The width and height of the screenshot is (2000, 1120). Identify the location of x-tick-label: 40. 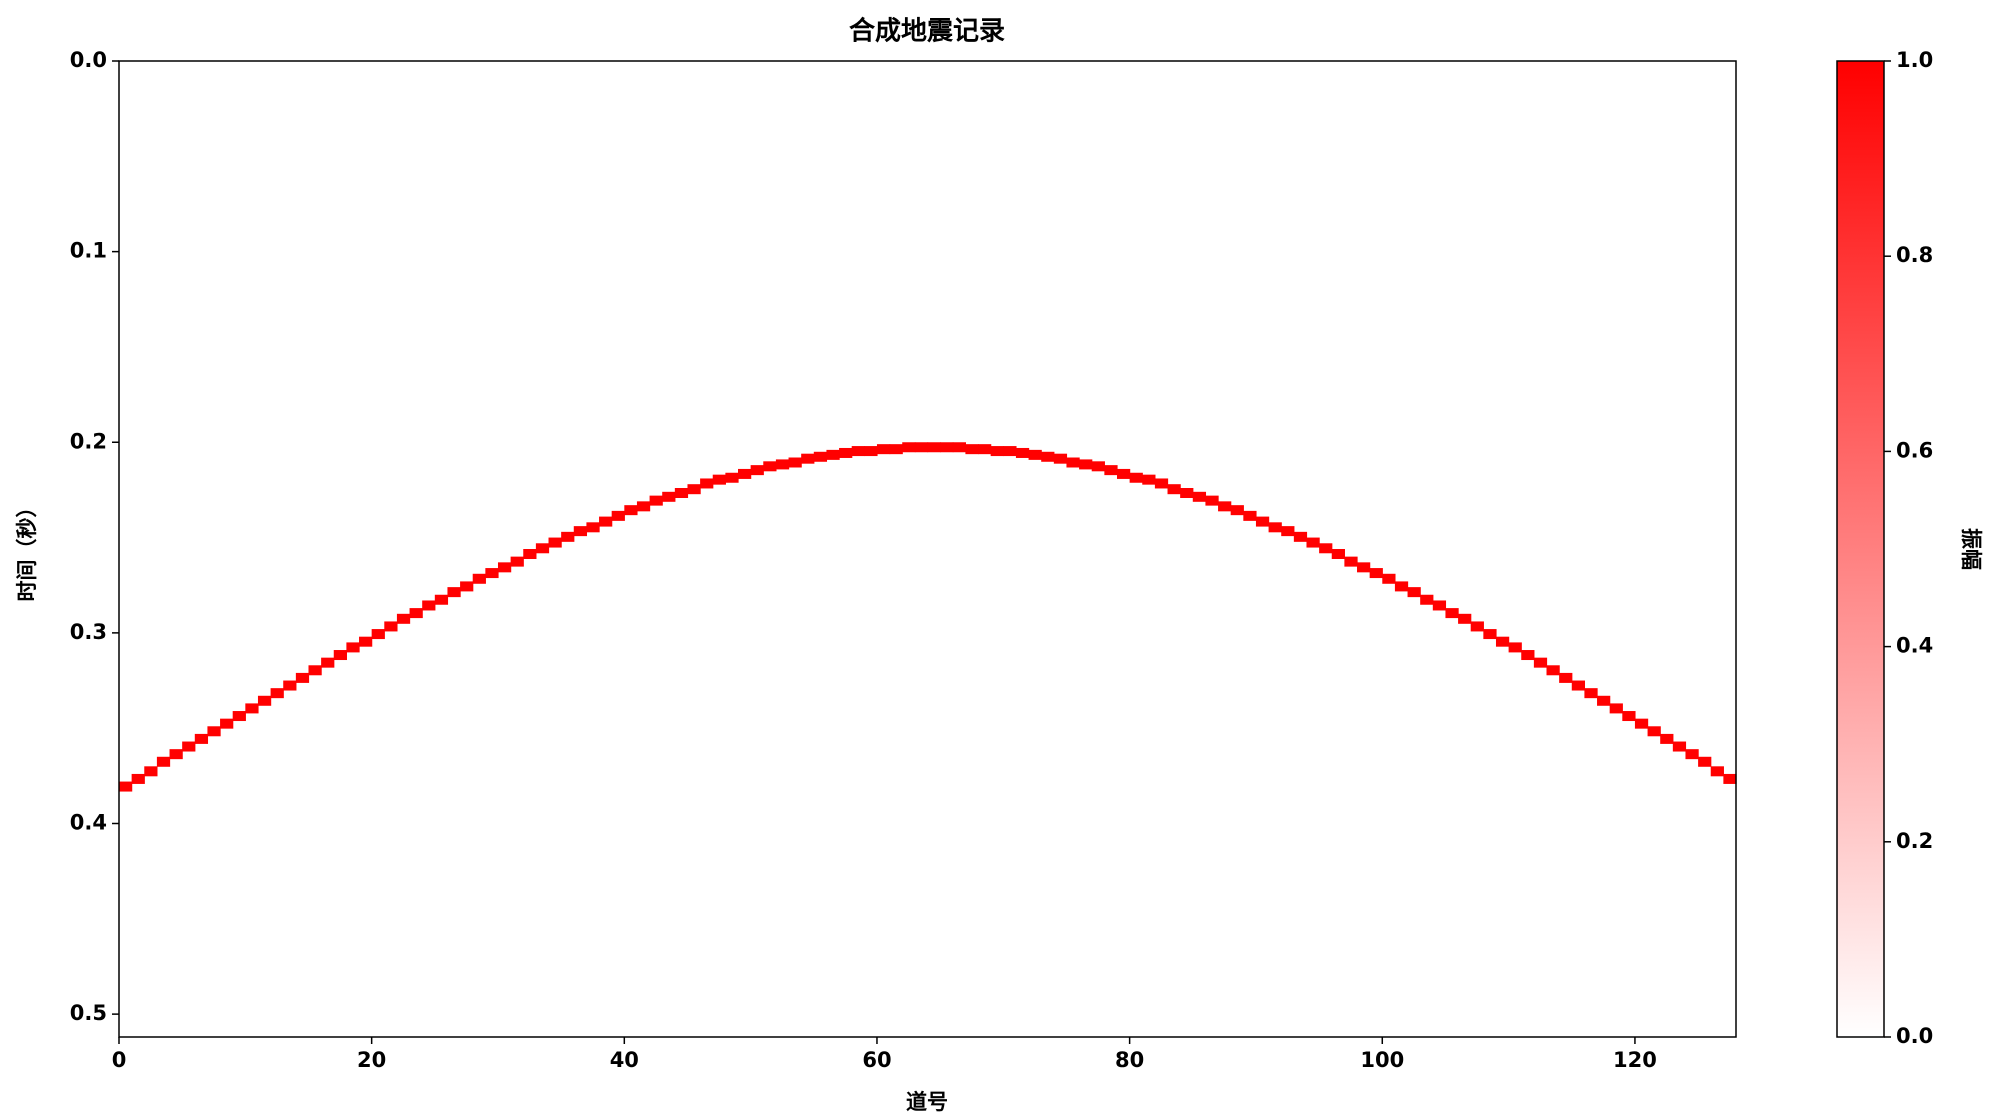
(624, 1060).